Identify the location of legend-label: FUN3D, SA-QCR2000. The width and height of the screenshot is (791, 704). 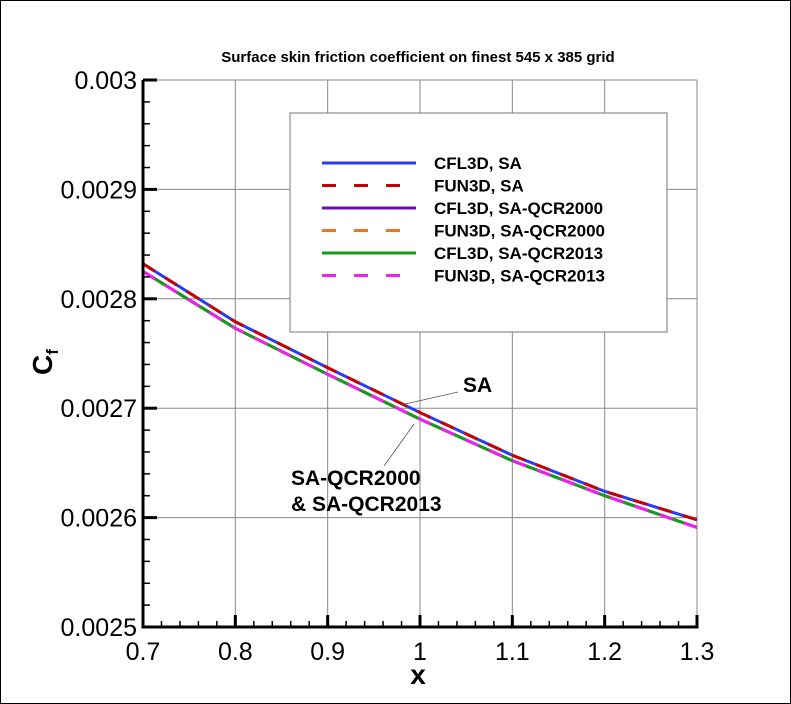
(519, 231).